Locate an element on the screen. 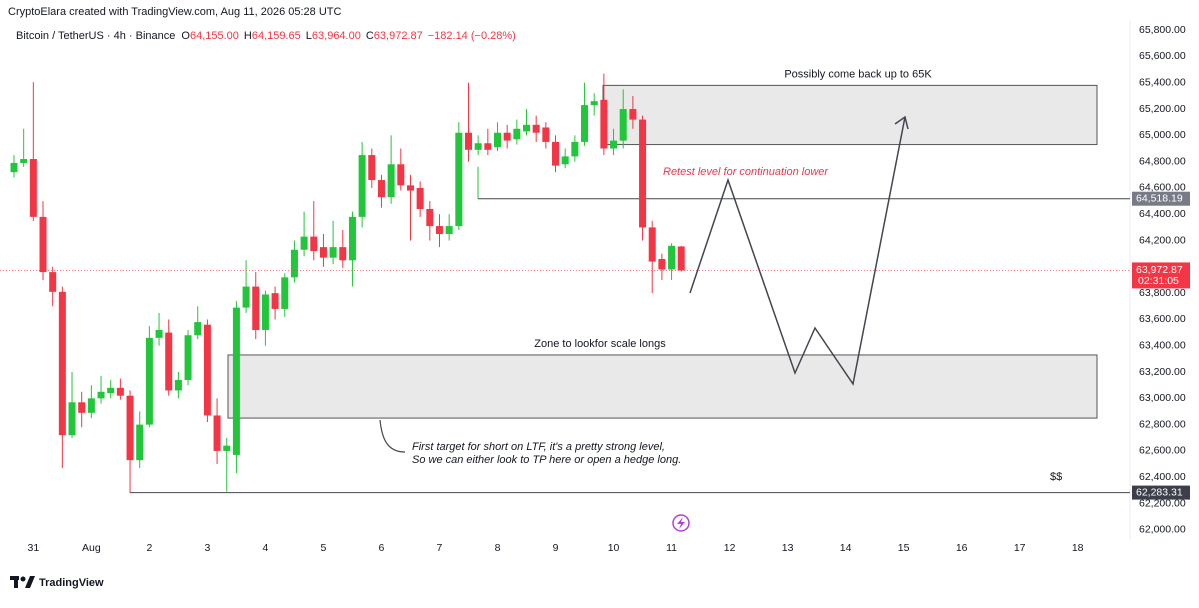 The image size is (1199, 608). price-box is located at coordinates (1161, 198).